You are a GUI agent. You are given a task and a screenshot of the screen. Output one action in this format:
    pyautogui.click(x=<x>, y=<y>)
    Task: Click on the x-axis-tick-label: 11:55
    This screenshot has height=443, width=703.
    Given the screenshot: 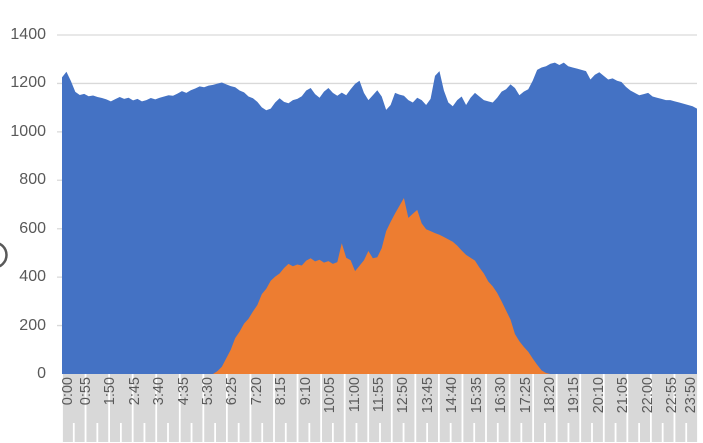 What is the action you would take?
    pyautogui.click(x=379, y=395)
    